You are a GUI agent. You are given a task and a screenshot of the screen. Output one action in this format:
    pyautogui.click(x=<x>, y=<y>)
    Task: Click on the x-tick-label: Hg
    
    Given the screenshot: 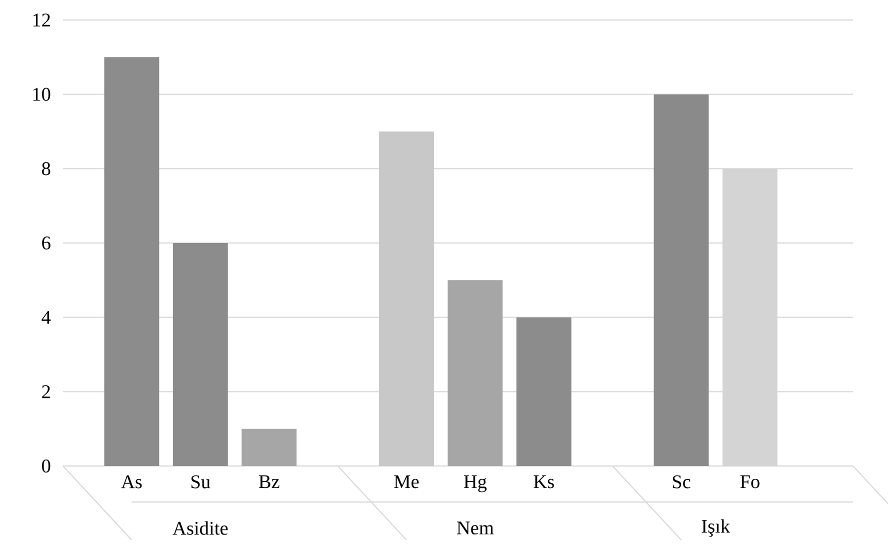 What is the action you would take?
    pyautogui.click(x=475, y=483)
    